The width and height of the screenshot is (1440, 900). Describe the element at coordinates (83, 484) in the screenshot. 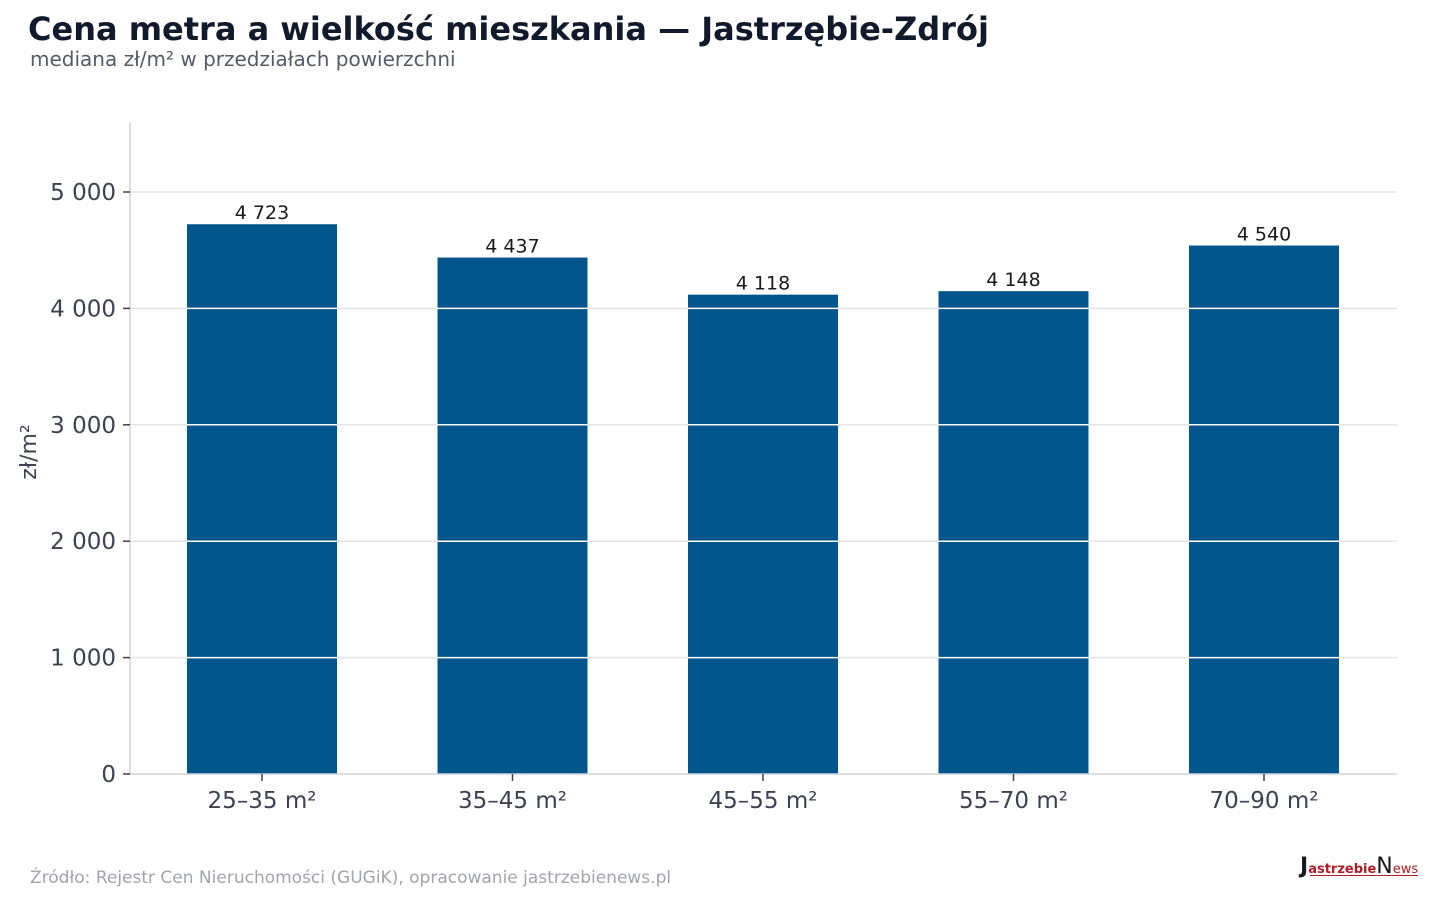

I see `y-tick-labels: 0 1 000 2 000 3 000 4 000 5 000` at that location.